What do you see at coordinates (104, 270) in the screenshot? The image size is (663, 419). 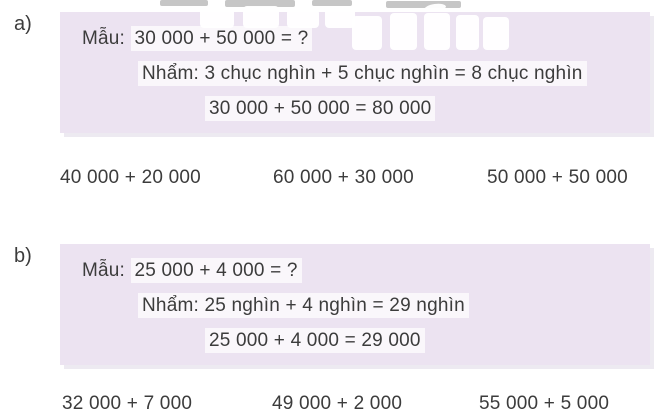 I see `example-b-mau-label: Mẫu:` at bounding box center [104, 270].